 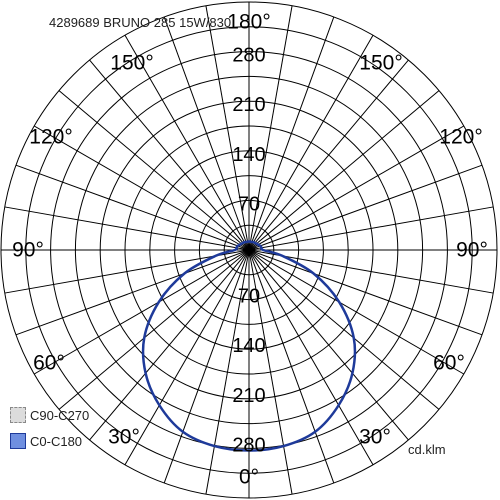 What do you see at coordinates (249, 477) in the screenshot?
I see `angle-label-11: 0°` at bounding box center [249, 477].